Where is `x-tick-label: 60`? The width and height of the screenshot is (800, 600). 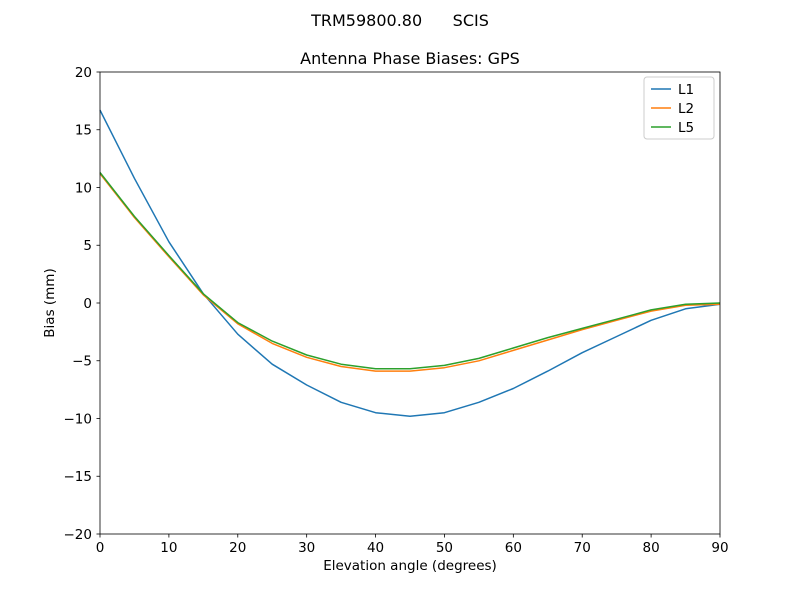
x-tick-label: 60 is located at coordinates (513, 548).